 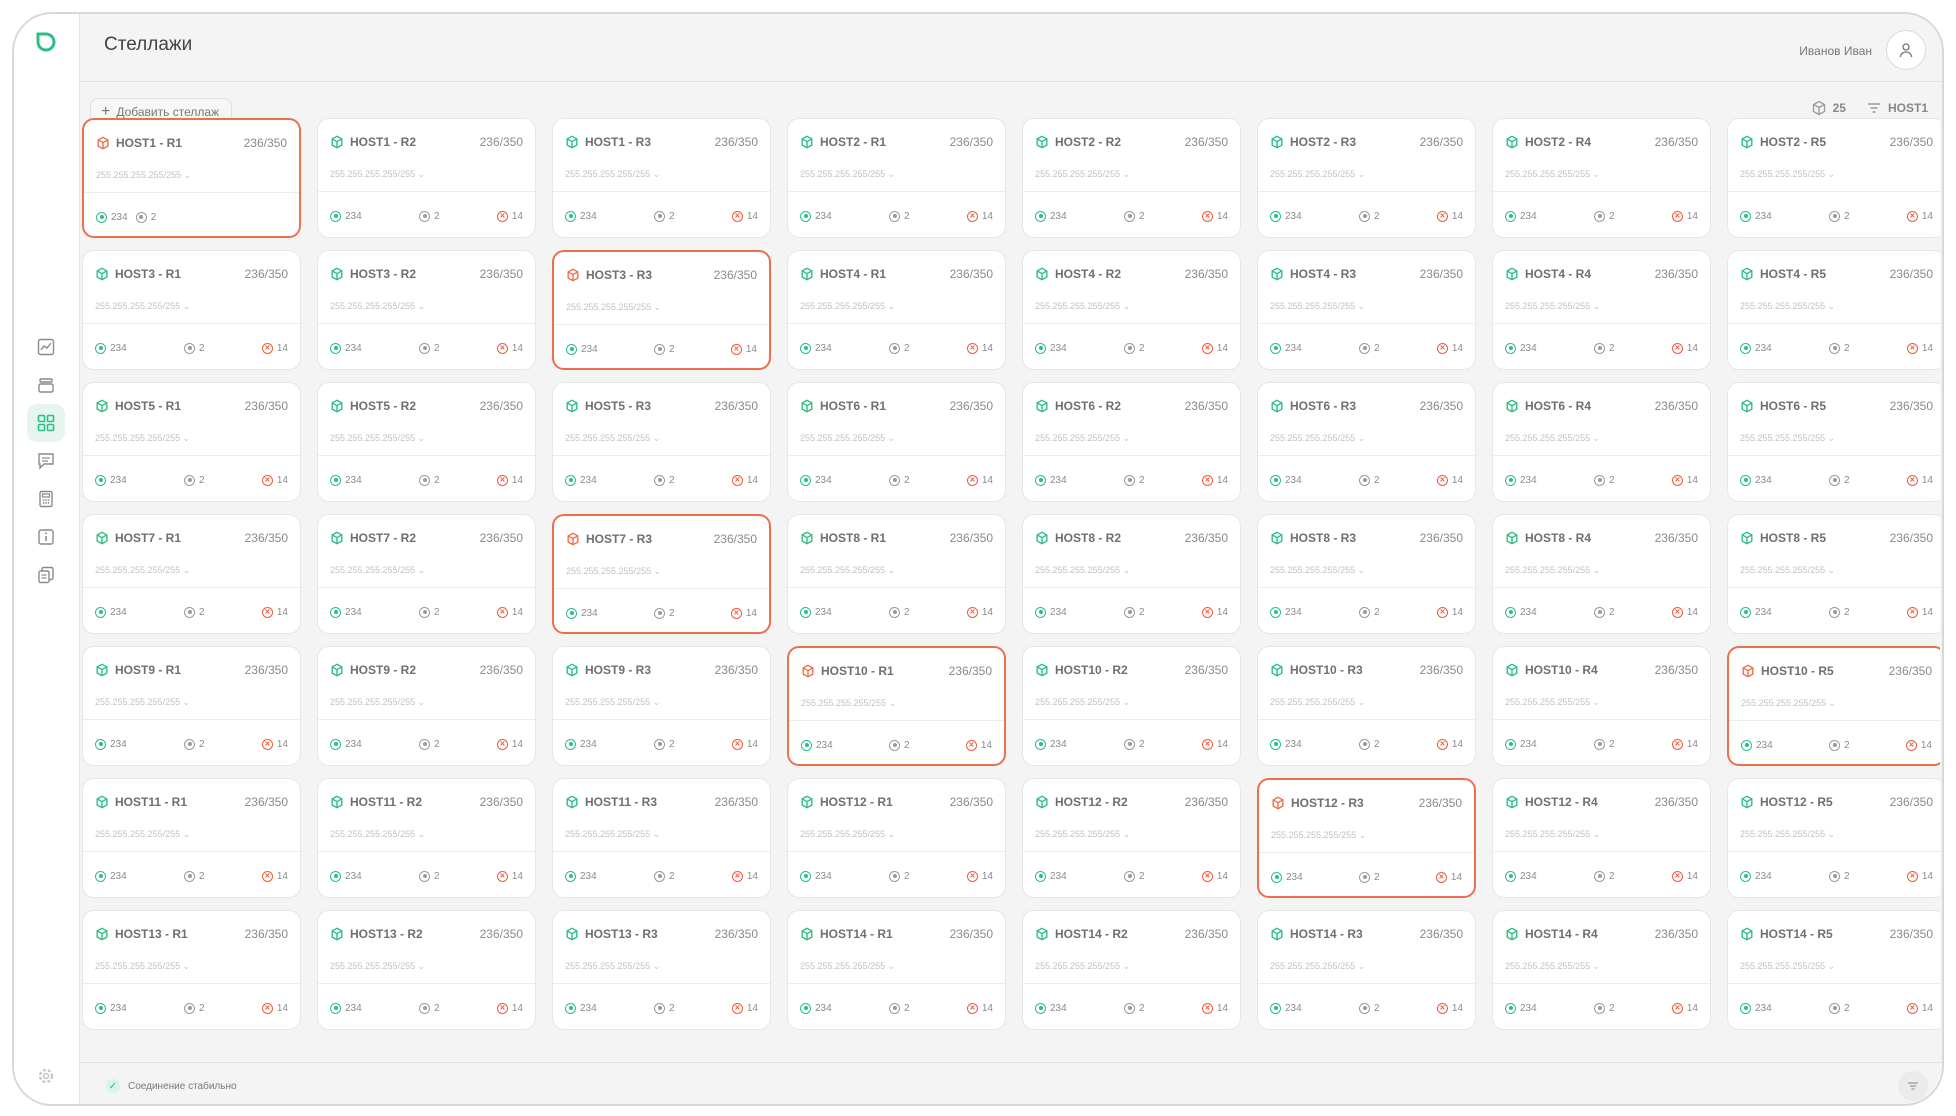 What do you see at coordinates (46, 42) in the screenshot?
I see `logo-icon` at bounding box center [46, 42].